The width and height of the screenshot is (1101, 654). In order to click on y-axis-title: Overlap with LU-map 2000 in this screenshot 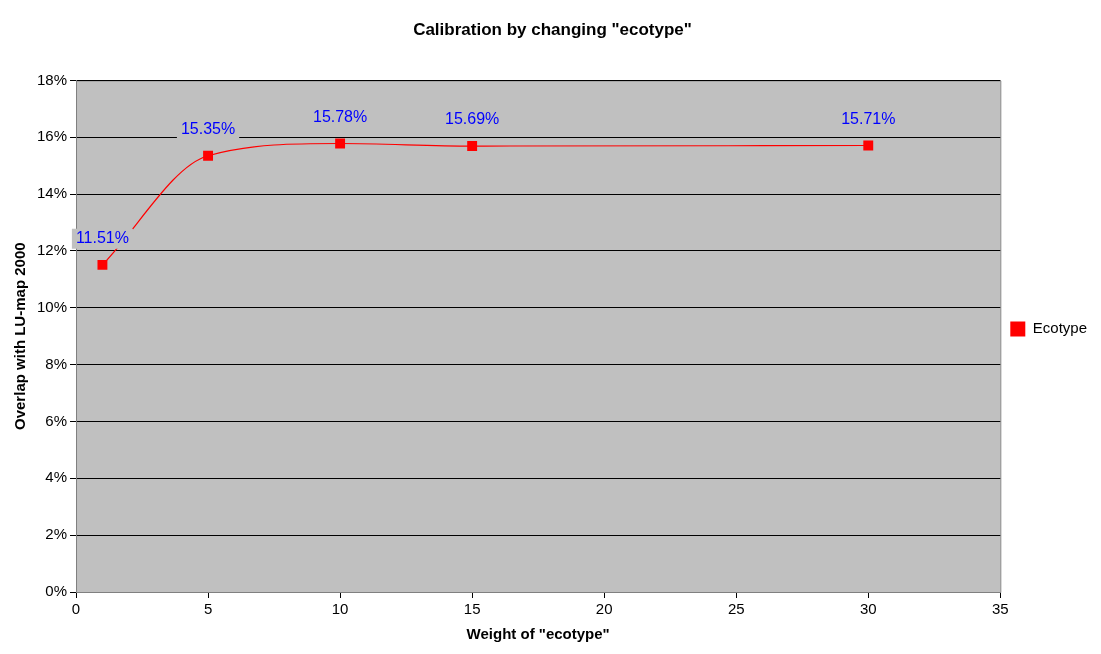, I will do `click(20, 336)`.